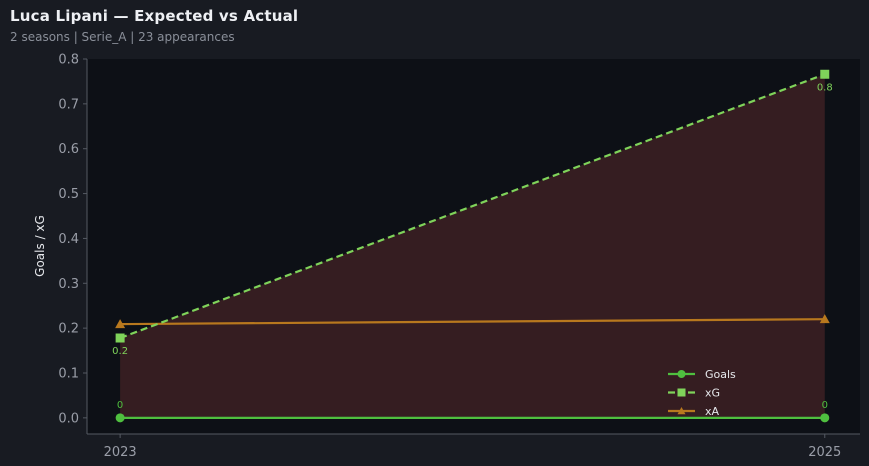 This screenshot has width=869, height=466. I want to click on y-tick-label: 0.6, so click(68, 149).